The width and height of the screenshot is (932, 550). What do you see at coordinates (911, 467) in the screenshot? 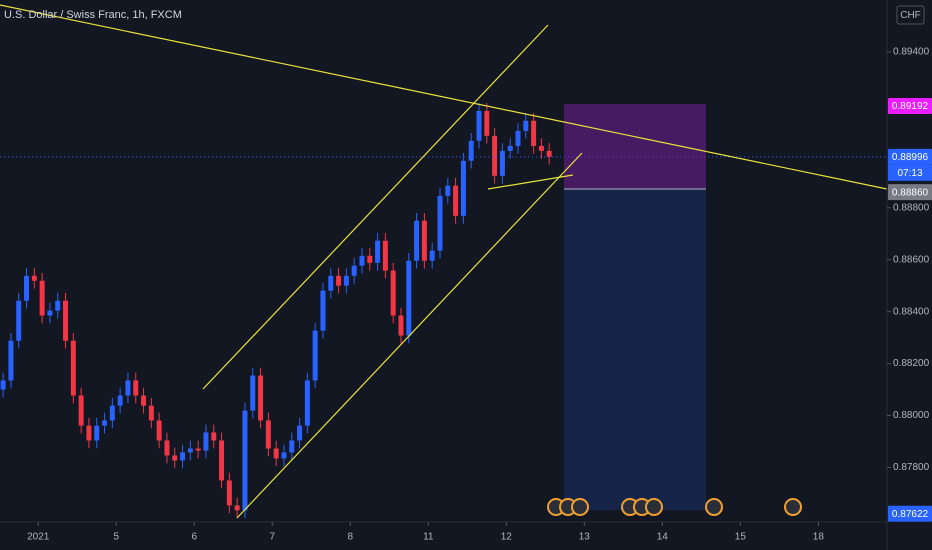
I see `y-tick-label: 0.87800` at bounding box center [911, 467].